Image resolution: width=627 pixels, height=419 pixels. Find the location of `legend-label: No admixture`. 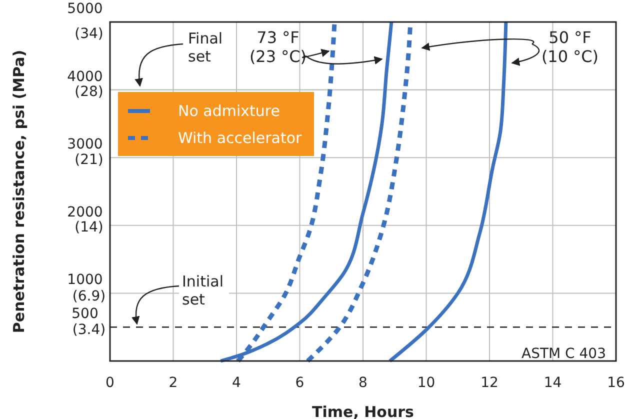

legend-label: No admixture is located at coordinates (229, 111).